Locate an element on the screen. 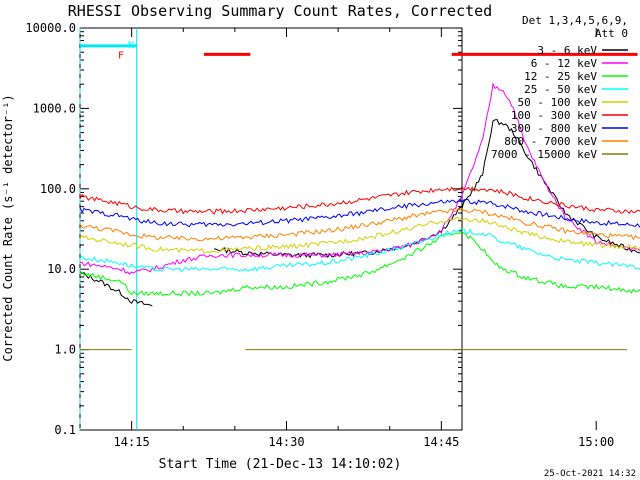  legend-label: 800 - 7000 keV is located at coordinates (550, 141).